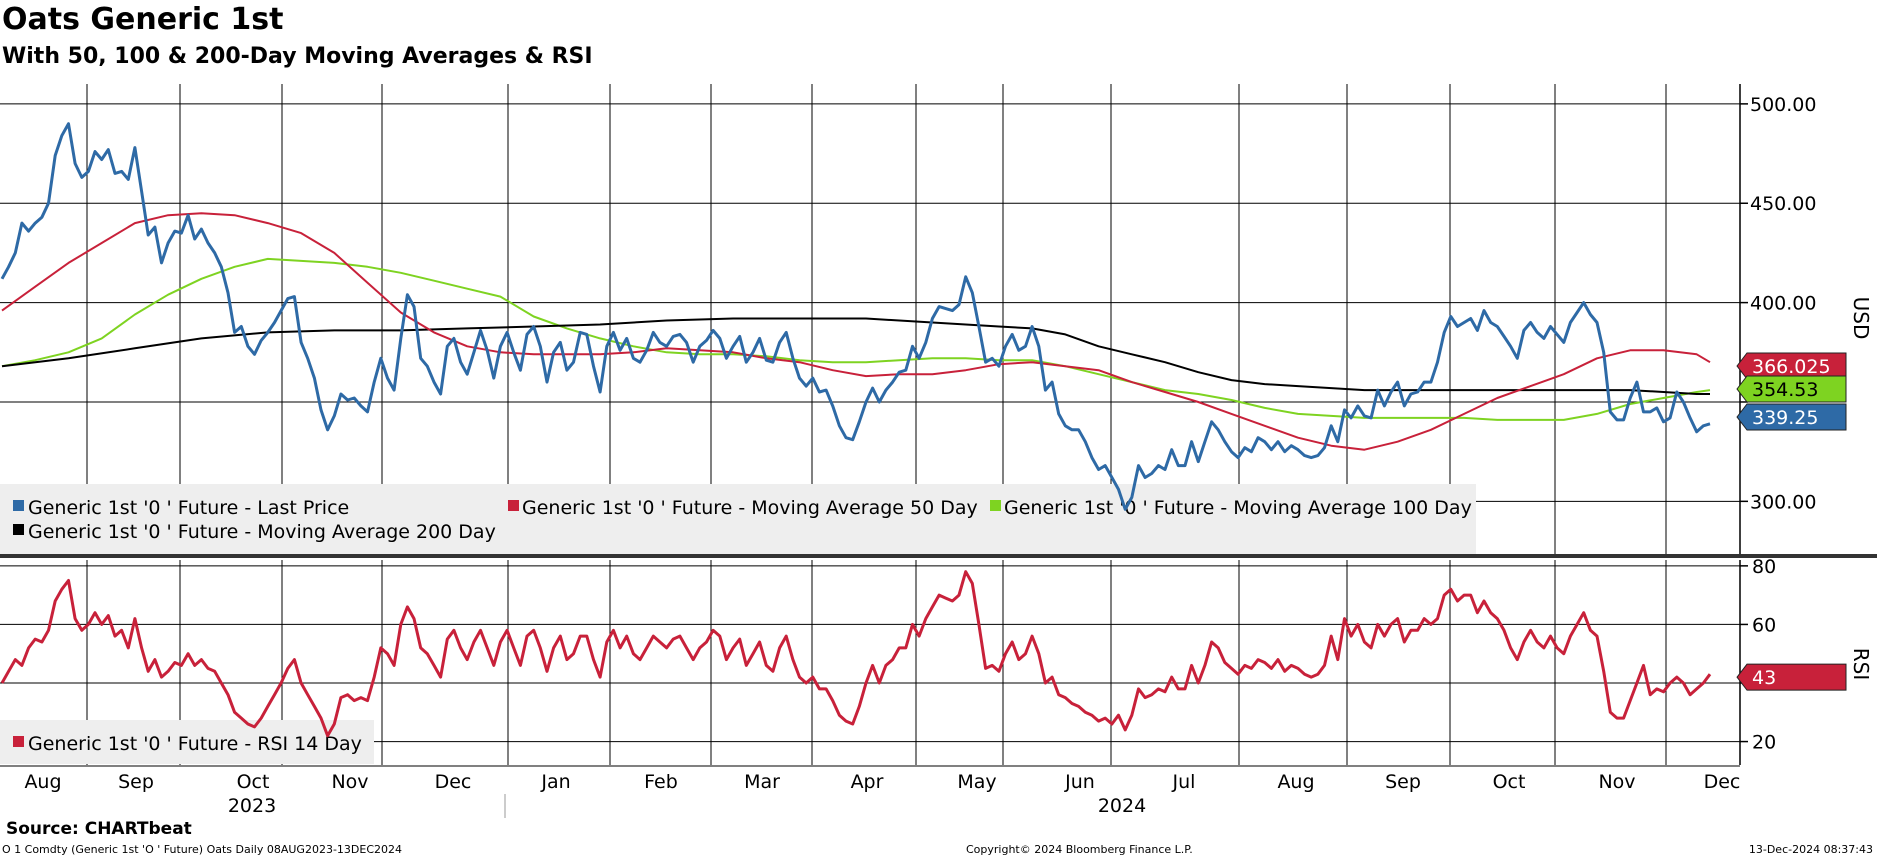 This screenshot has height=859, width=1877. I want to click on rsi-tick-label: 20, so click(1764, 743).